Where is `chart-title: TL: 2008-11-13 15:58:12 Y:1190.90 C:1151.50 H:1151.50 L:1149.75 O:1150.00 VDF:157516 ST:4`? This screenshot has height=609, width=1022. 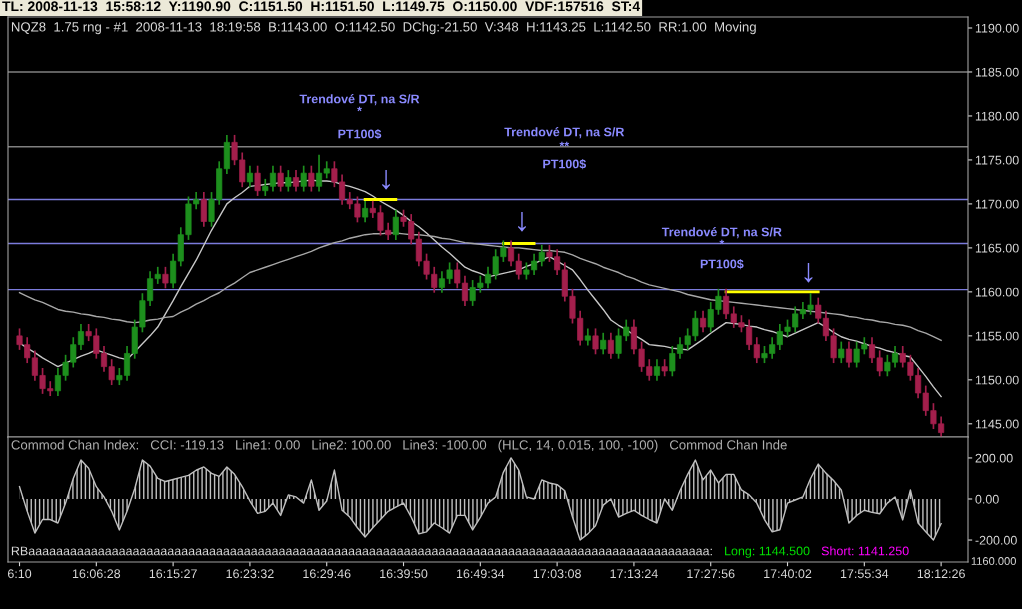 chart-title: TL: 2008-11-13 15:58:12 Y:1190.90 C:1151.50 H:1151.50 L:1149.75 O:1150.00 VDF:157516 ST:4 is located at coordinates (321, 6).